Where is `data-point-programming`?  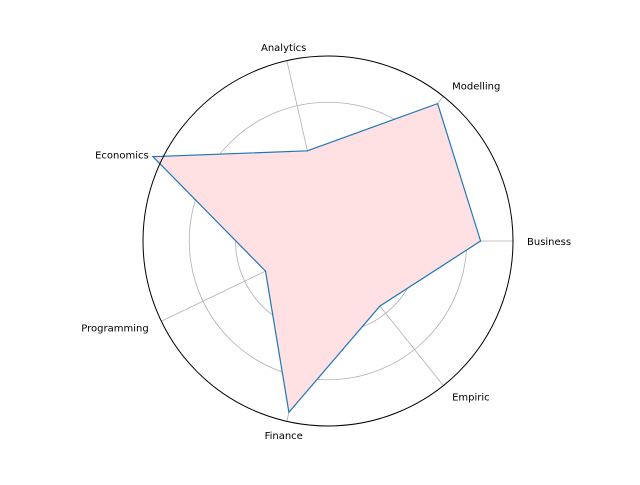 data-point-programming is located at coordinates (265, 271).